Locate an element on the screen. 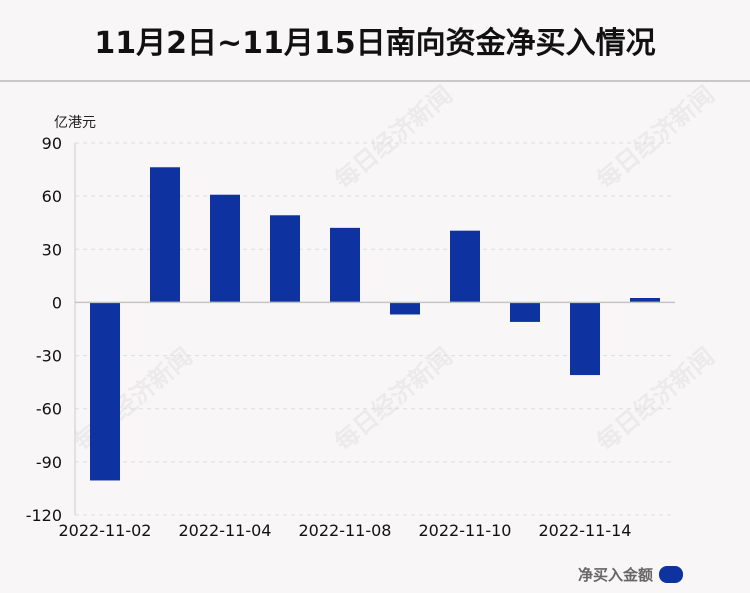 The height and width of the screenshot is (593, 750). y-tick-label: -60 is located at coordinates (49, 409).